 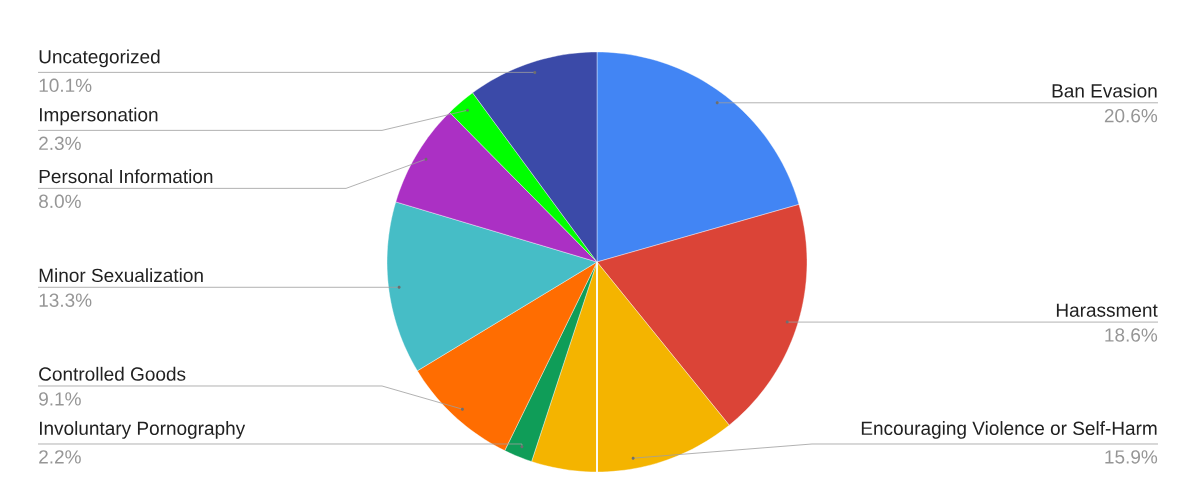 I want to click on data-label: 2.3%, so click(x=60, y=143).